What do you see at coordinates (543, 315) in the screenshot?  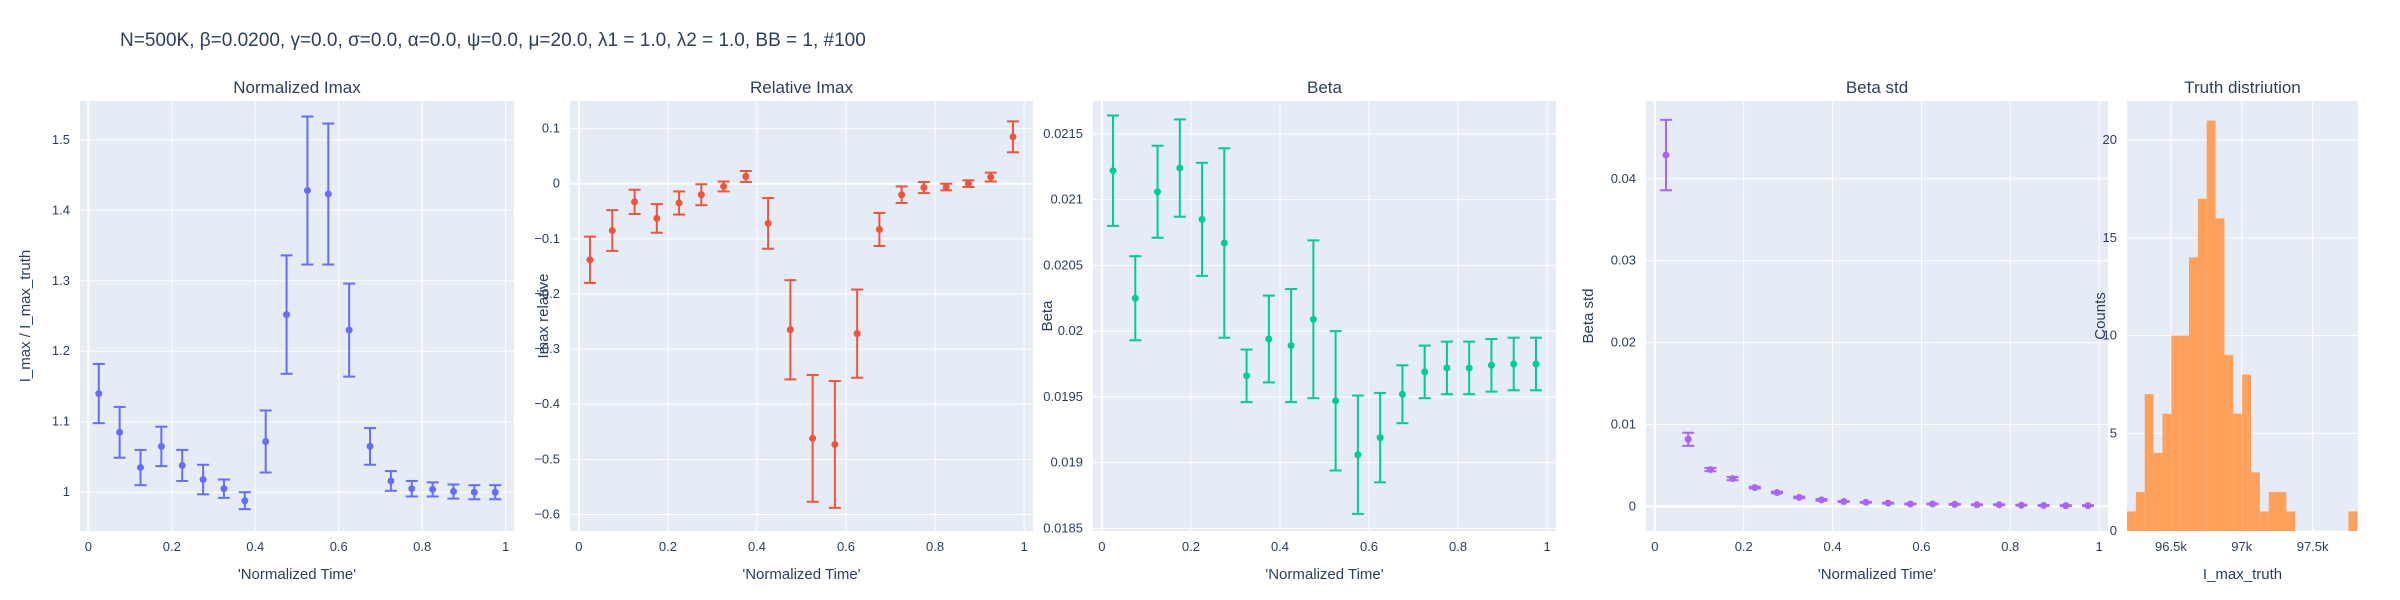 I see `y-axis-label: Imax relative` at bounding box center [543, 315].